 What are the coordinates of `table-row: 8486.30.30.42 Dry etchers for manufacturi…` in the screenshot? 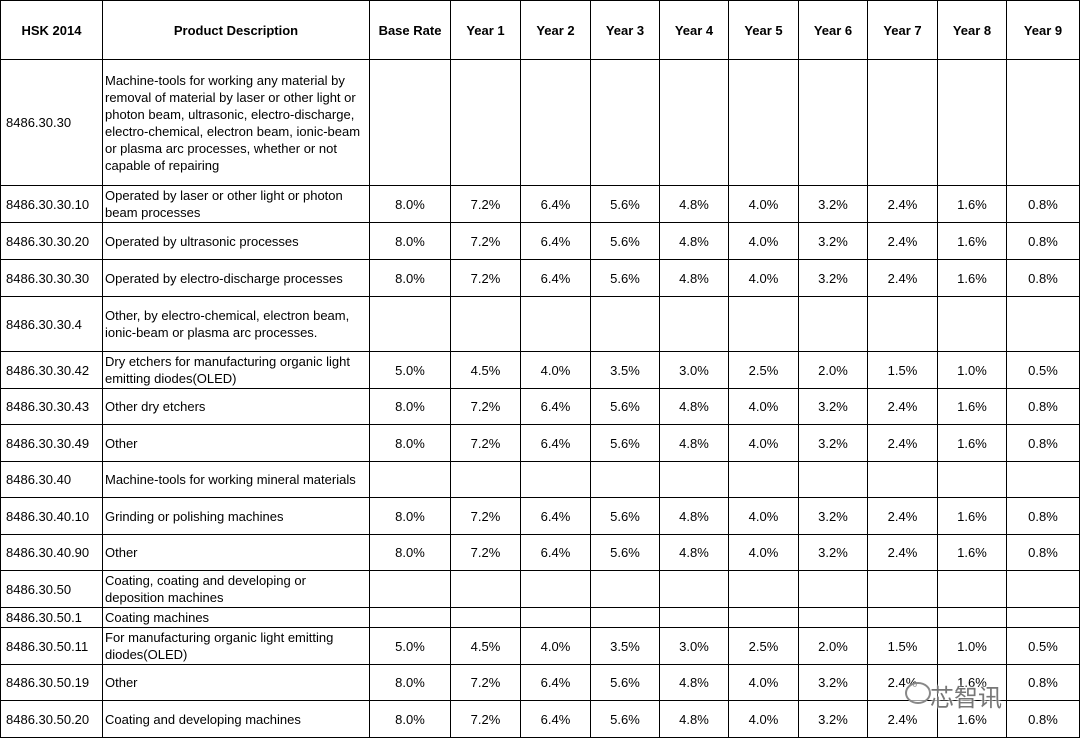 It's located at (540, 370).